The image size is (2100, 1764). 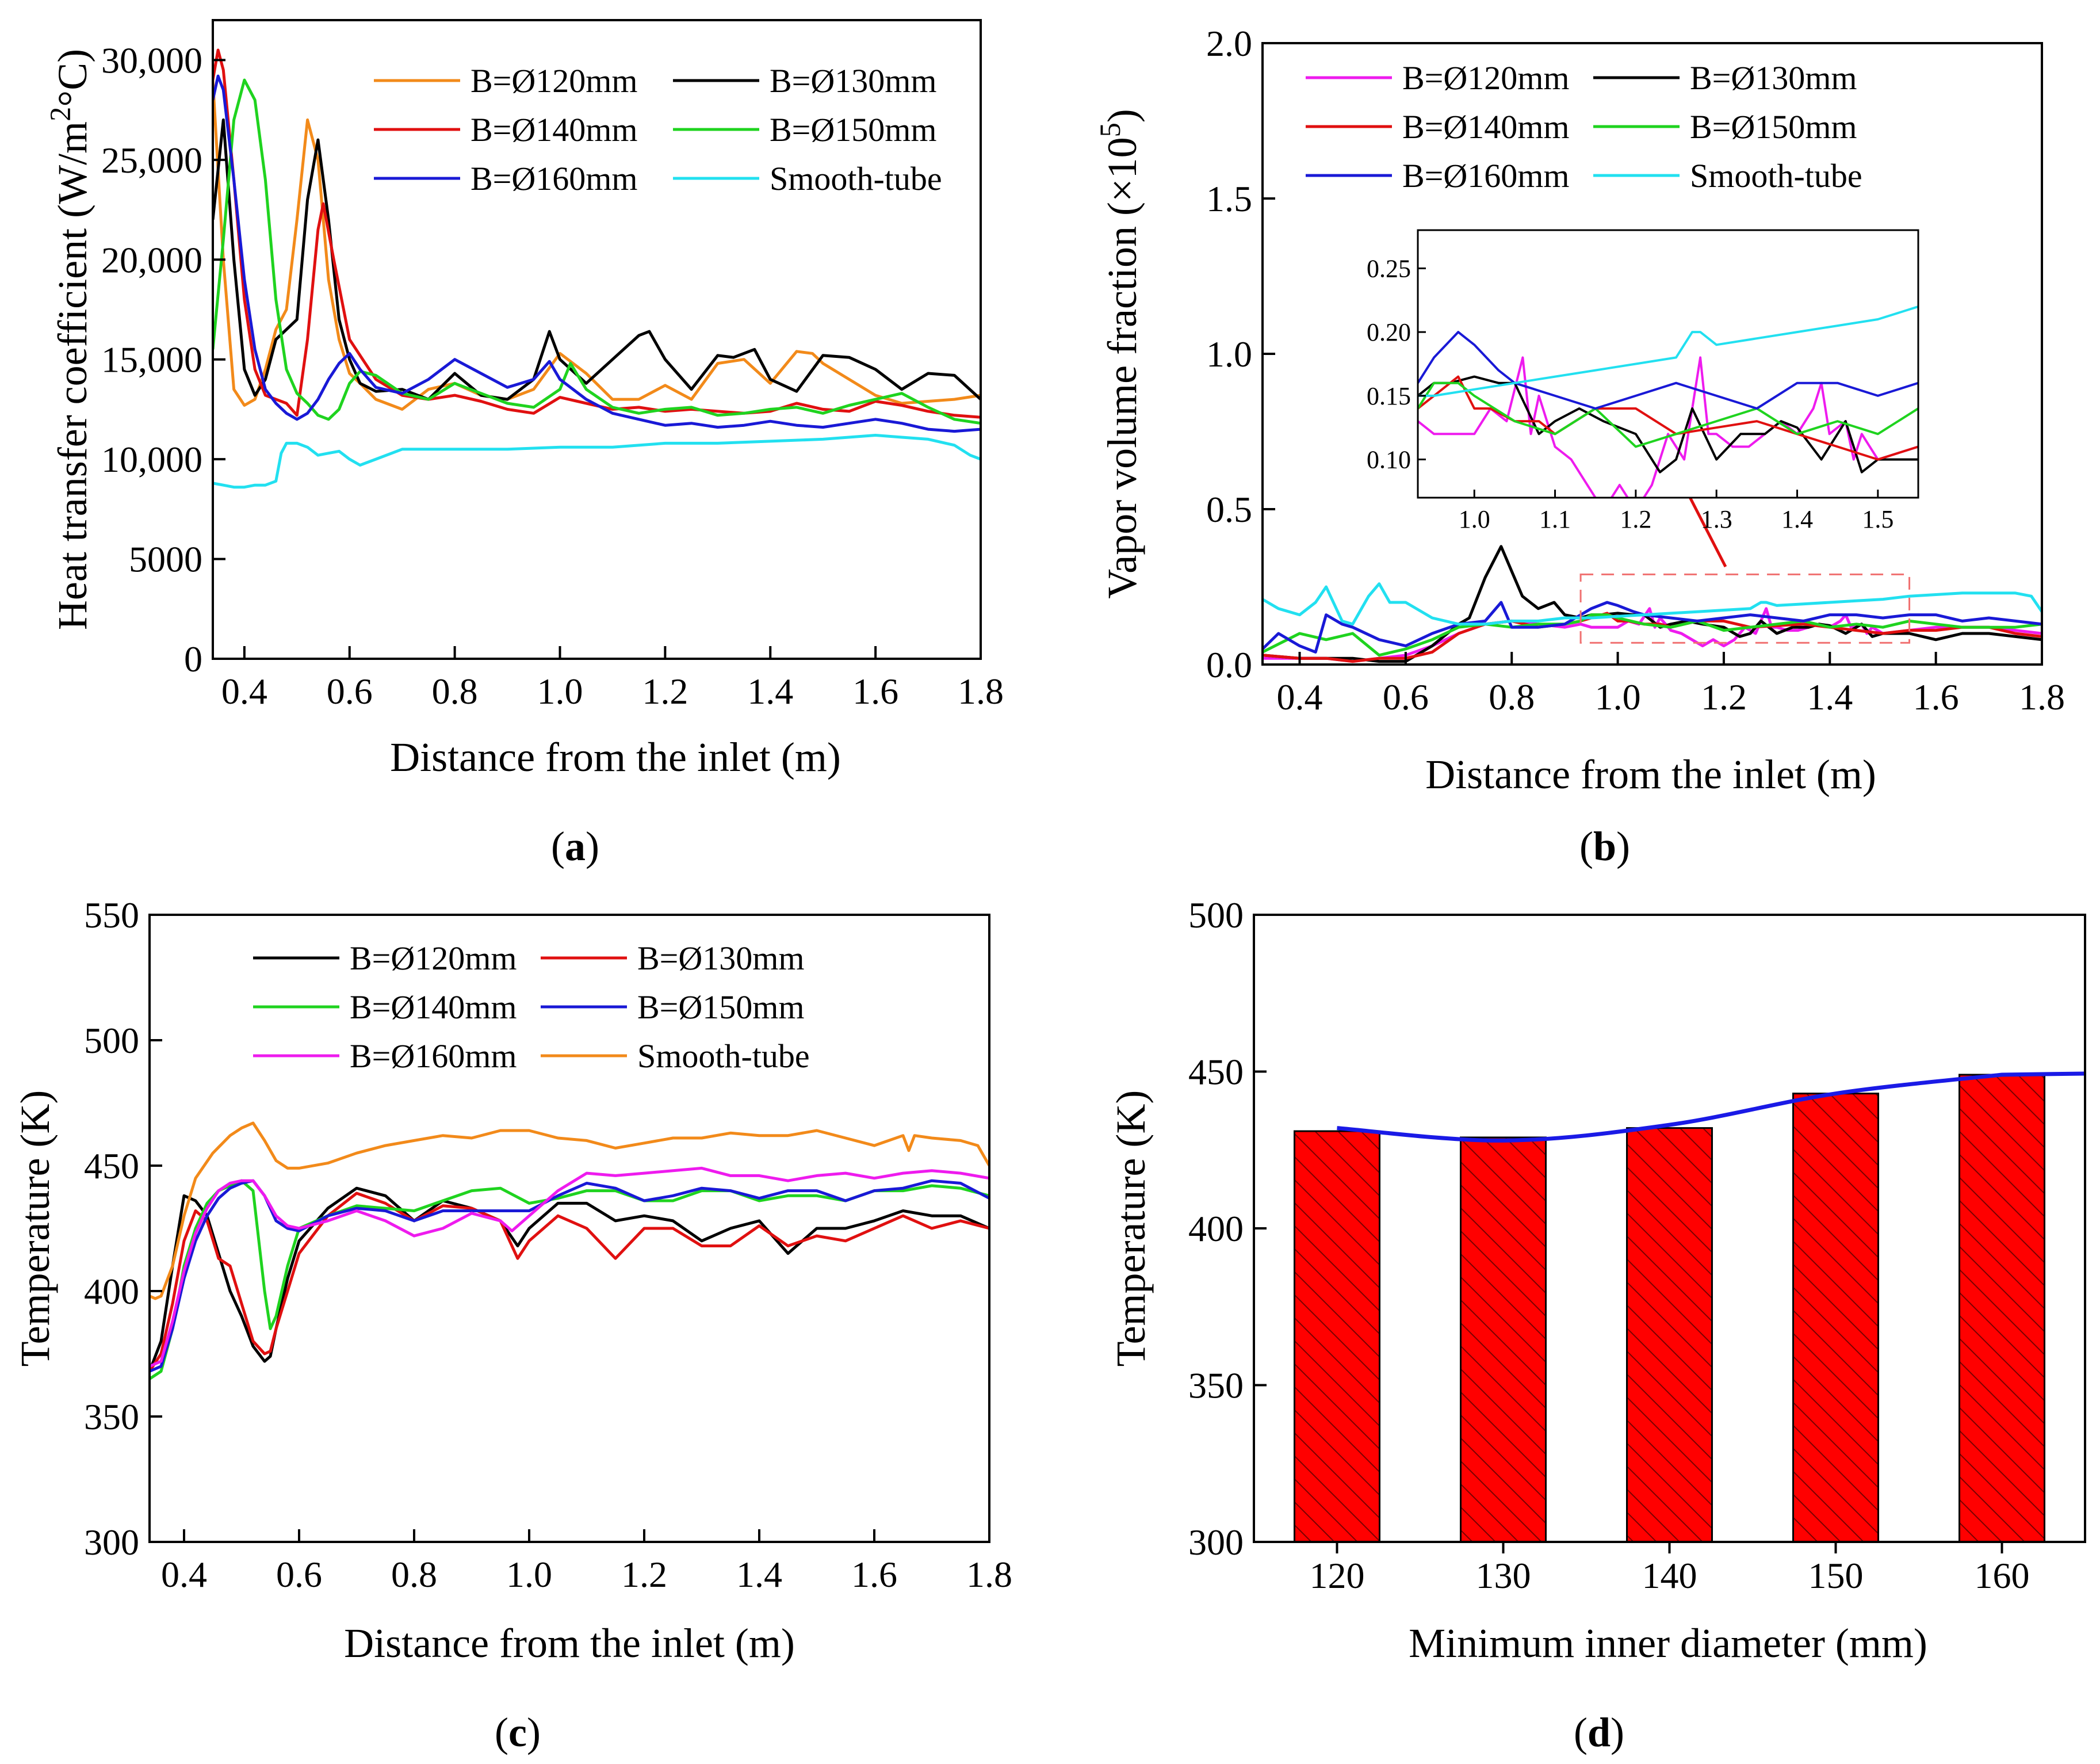 What do you see at coordinates (1745, 608) in the screenshot?
I see `zoom-box` at bounding box center [1745, 608].